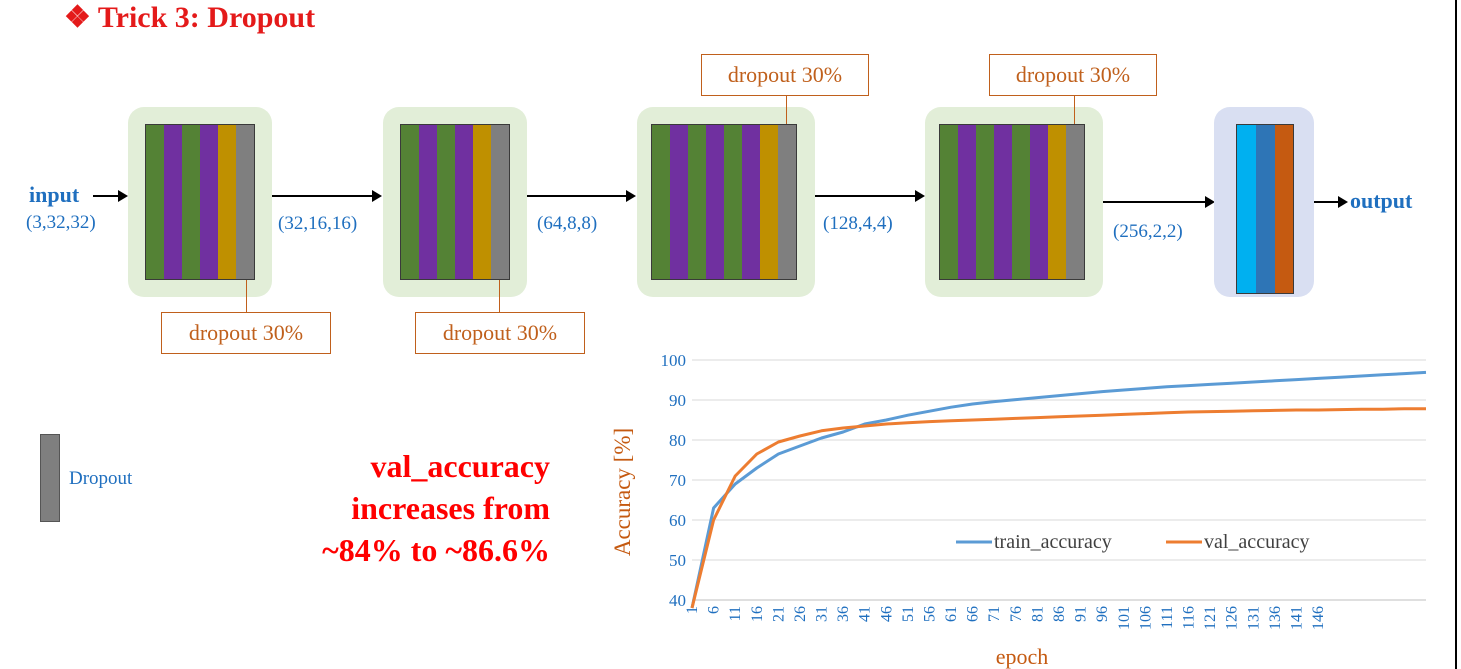 The image size is (1461, 669). What do you see at coordinates (677, 520) in the screenshot?
I see `y-tick-label: 60` at bounding box center [677, 520].